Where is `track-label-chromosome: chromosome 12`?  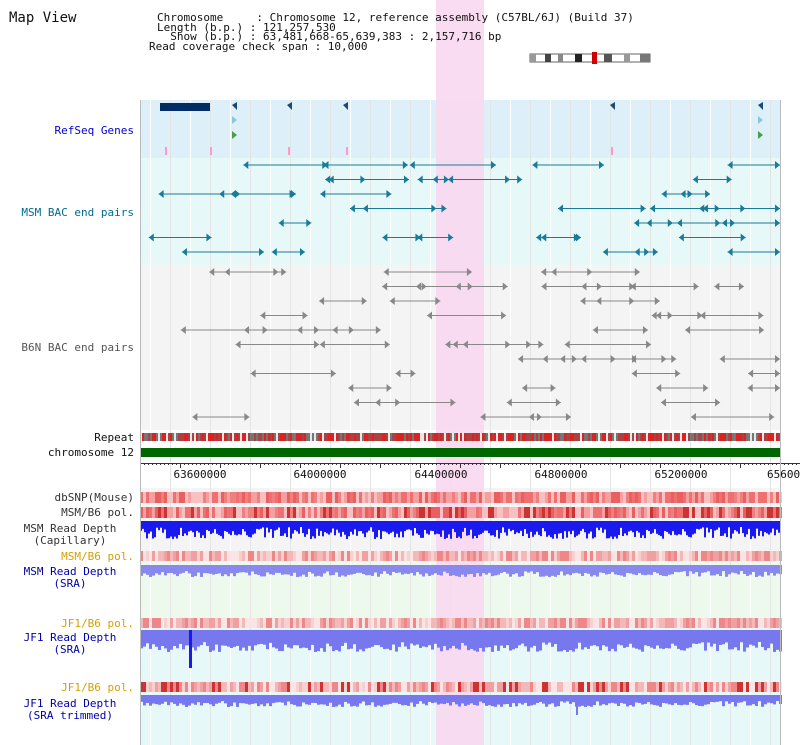 track-label-chromosome: chromosome 12 is located at coordinates (90, 452).